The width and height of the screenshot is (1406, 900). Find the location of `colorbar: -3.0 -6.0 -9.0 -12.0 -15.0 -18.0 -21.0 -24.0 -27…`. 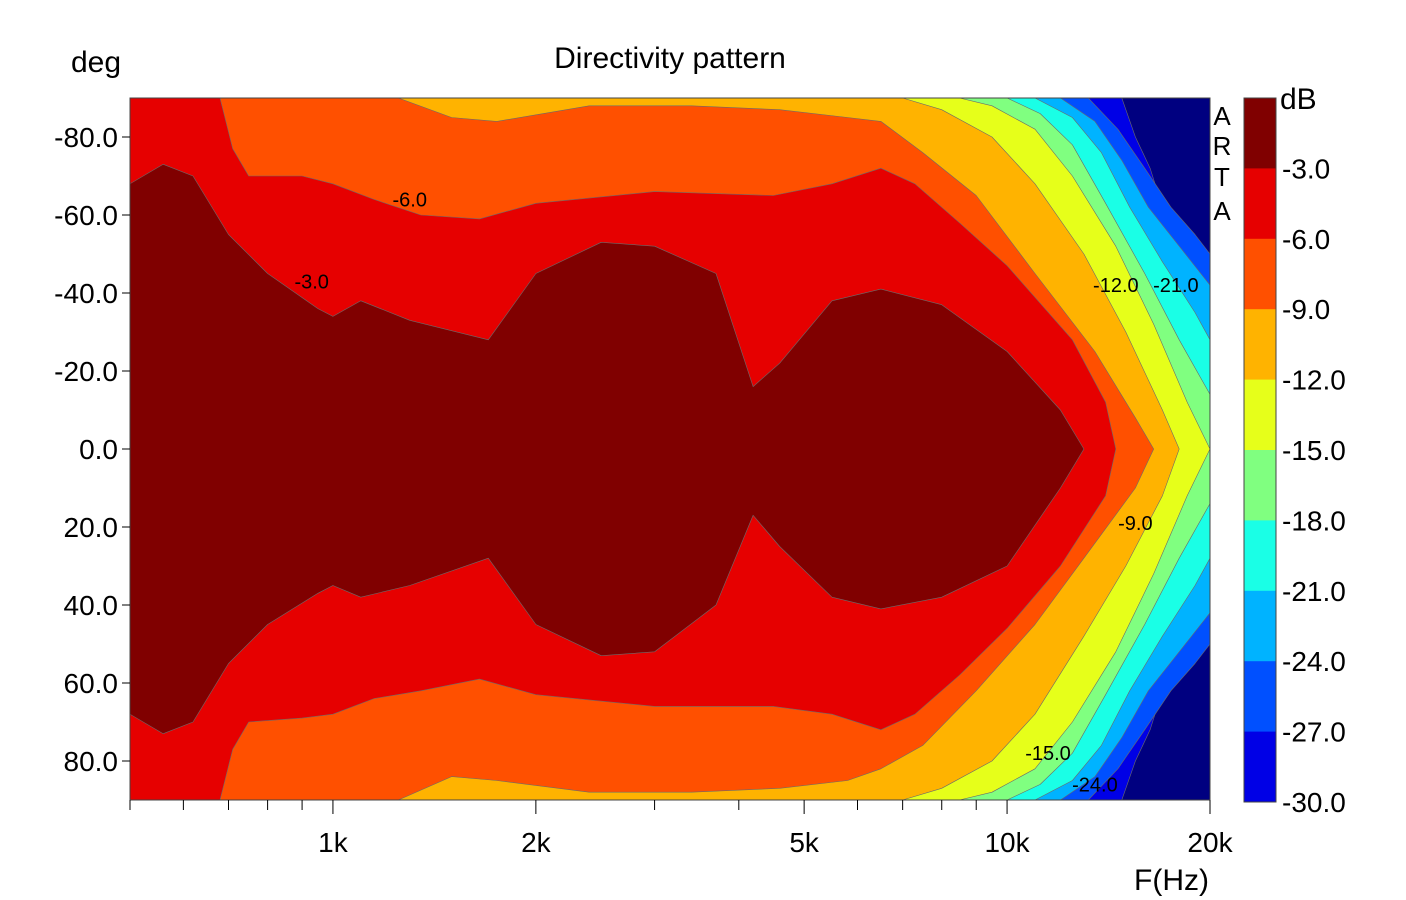

colorbar: -3.0 -6.0 -9.0 -12.0 -15.0 -18.0 -21.0 -24.0 -27… is located at coordinates (1294, 457).